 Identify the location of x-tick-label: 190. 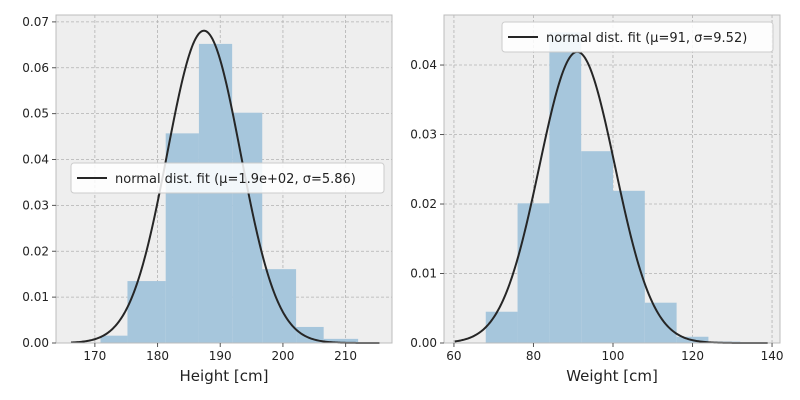
(220, 356).